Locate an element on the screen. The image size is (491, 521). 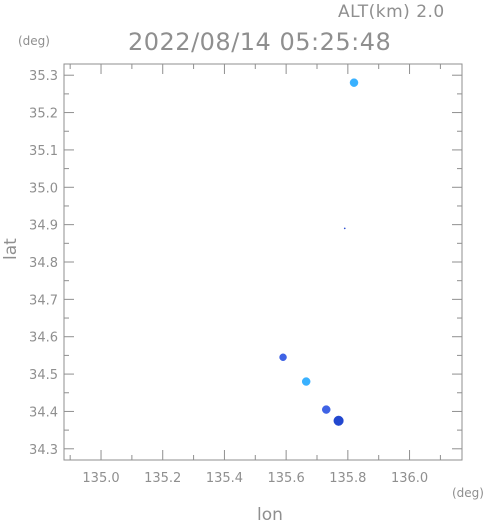
y-tick-label: 35.1 is located at coordinates (43, 151).